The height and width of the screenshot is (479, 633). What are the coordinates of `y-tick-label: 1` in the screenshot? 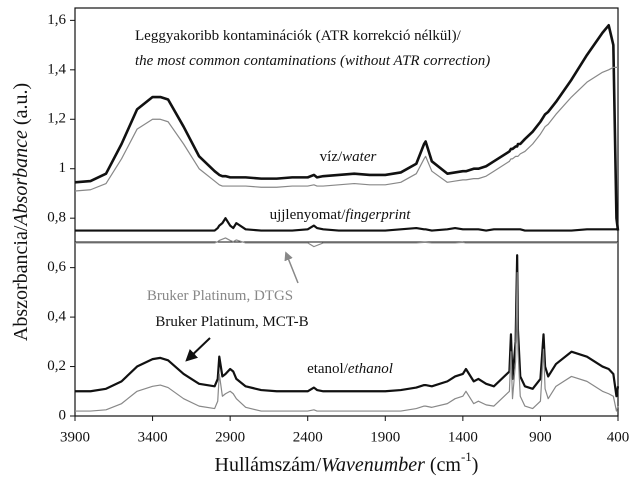 It's located at (63, 168).